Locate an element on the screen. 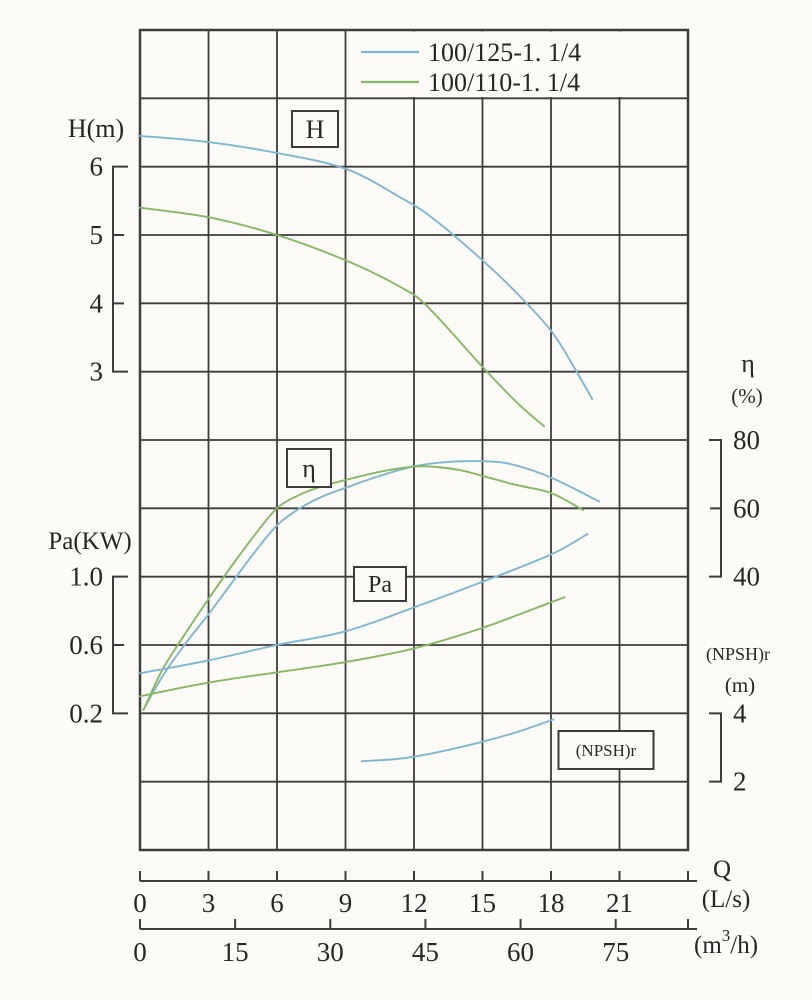 The width and height of the screenshot is (812, 1000). axis-npsh: 4 2 (NPSH)r (m) is located at coordinates (738, 720).